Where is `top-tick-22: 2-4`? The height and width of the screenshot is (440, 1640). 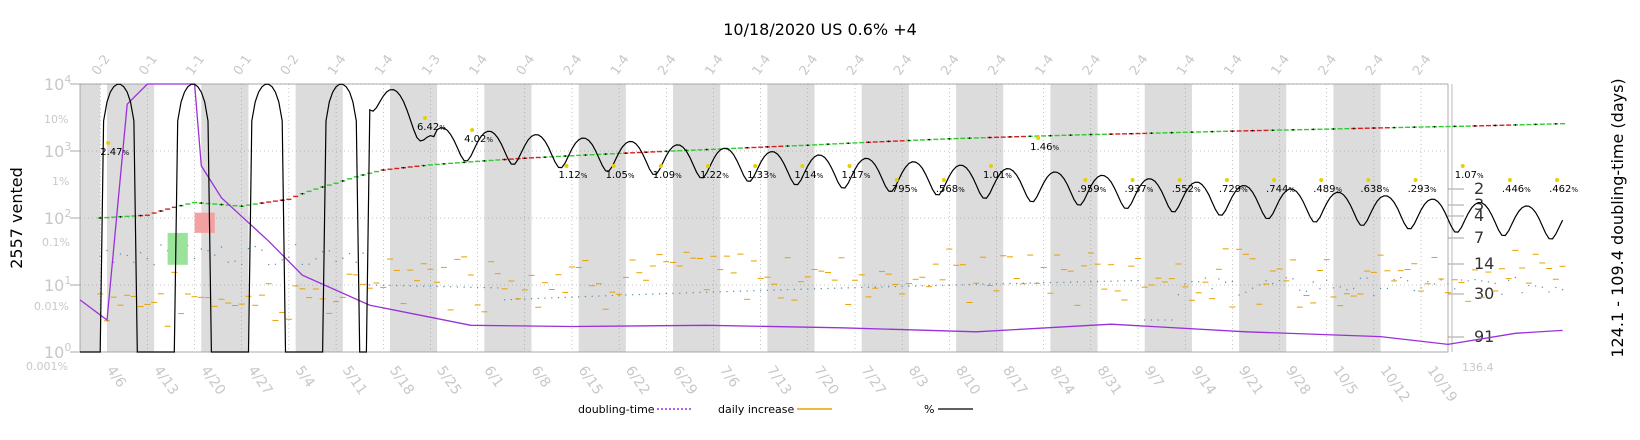 top-tick-22: 2-4 is located at coordinates (1139, 65).